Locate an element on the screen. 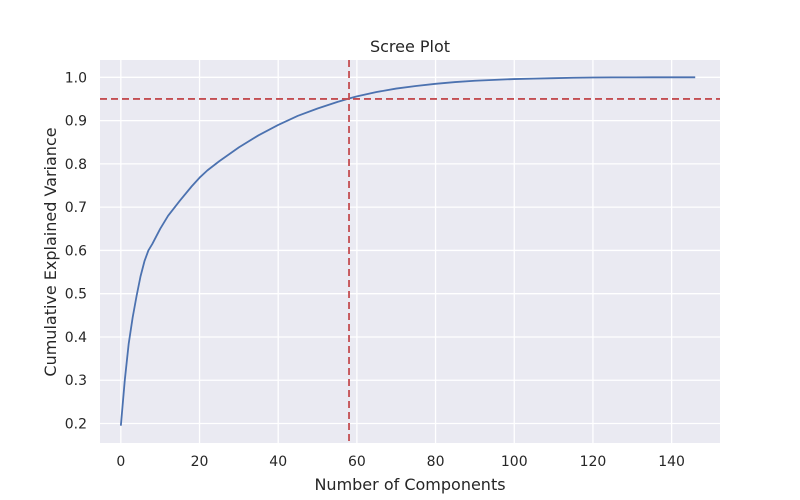 The image size is (800, 500). x-tick-label: 120 is located at coordinates (593, 462).